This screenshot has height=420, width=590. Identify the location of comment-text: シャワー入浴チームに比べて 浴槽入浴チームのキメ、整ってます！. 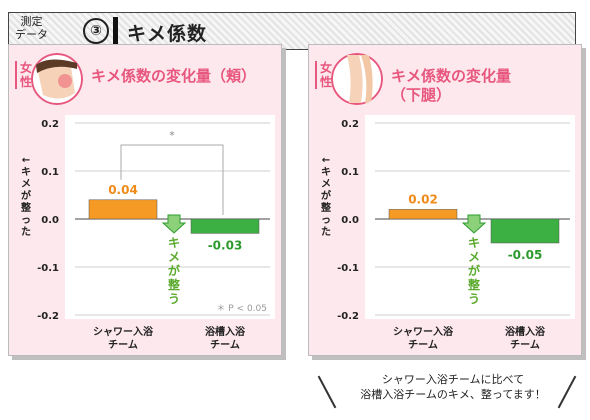
(453, 387).